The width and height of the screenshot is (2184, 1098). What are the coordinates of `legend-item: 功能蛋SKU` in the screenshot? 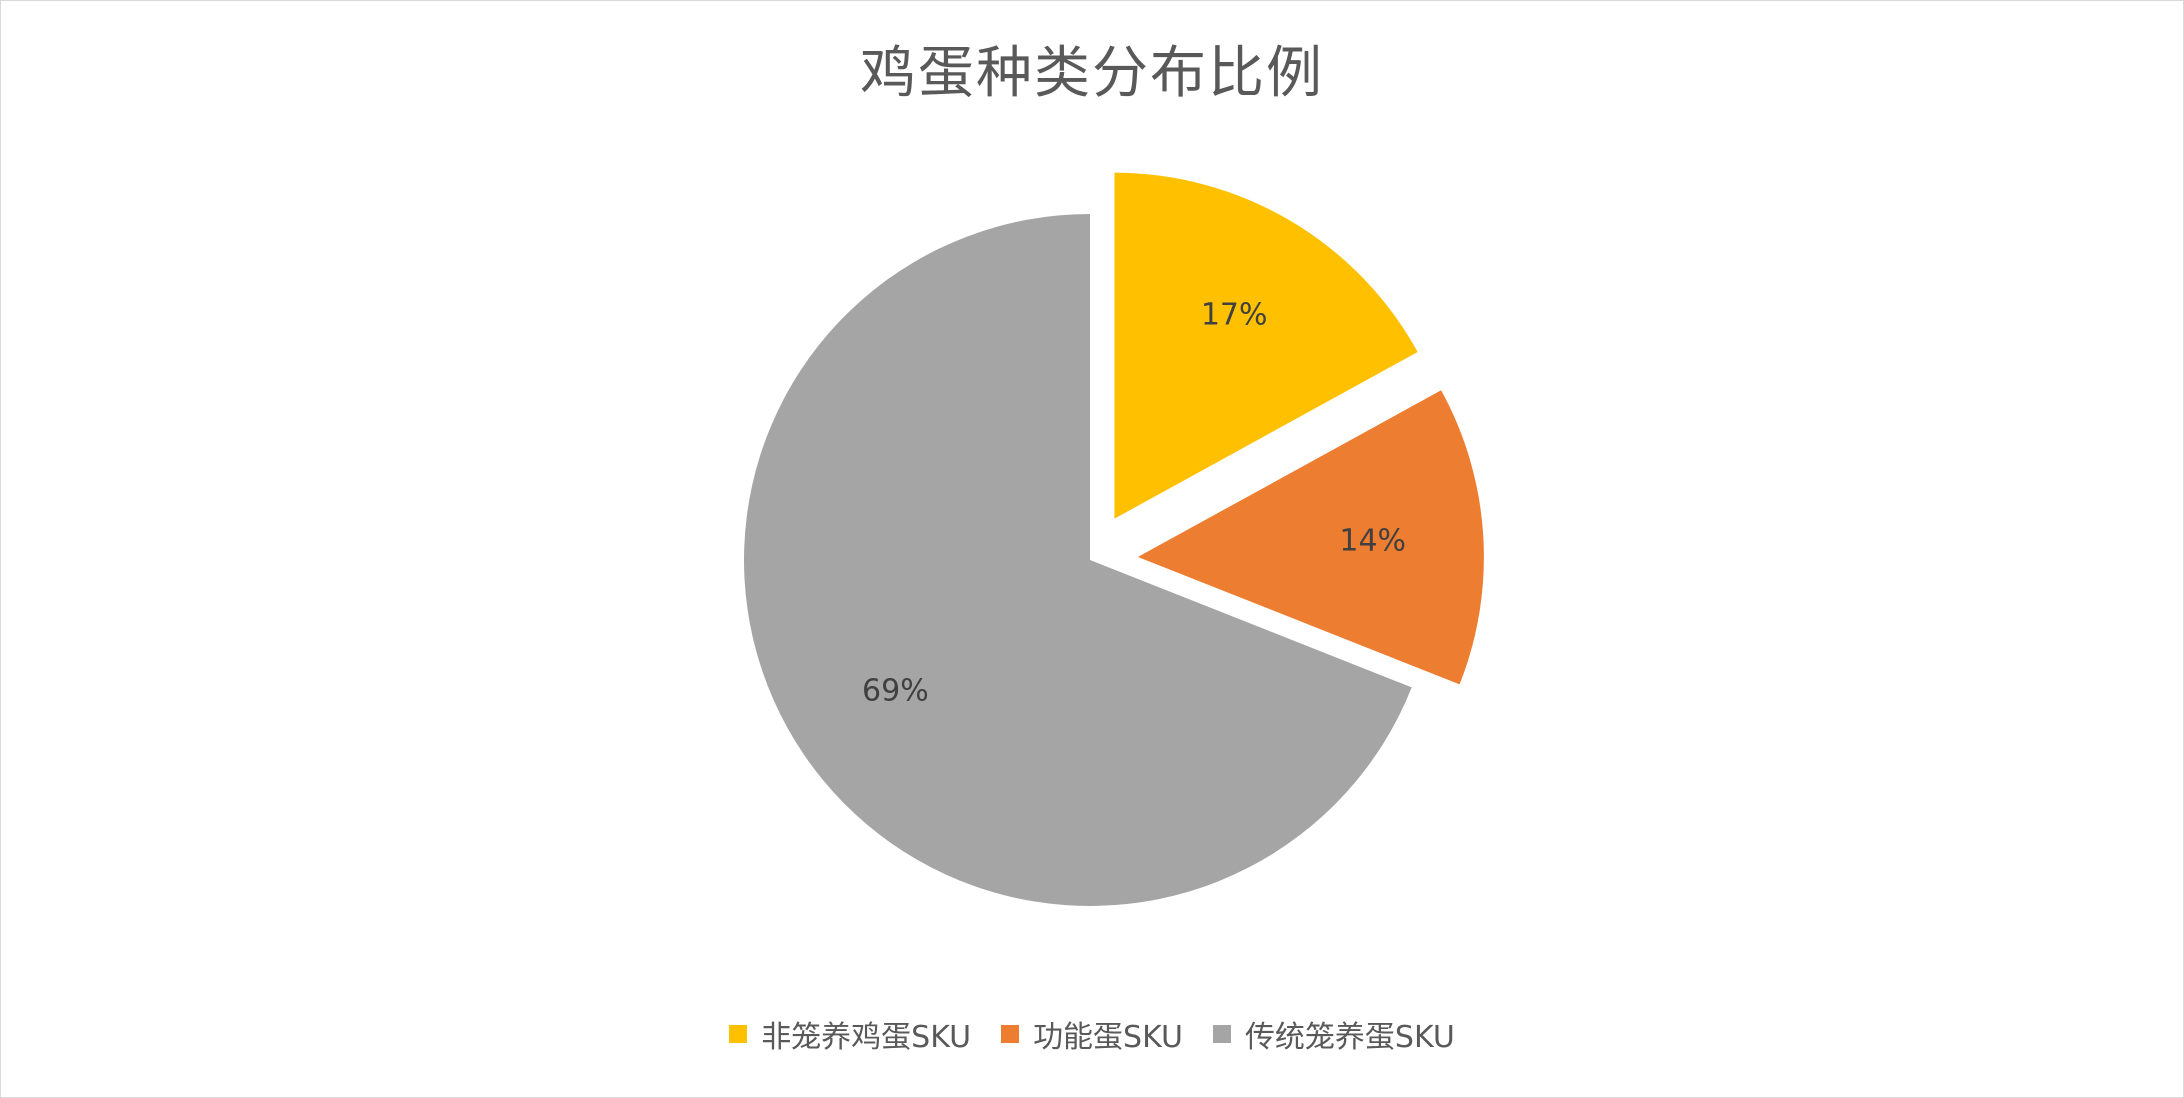 It's located at (1092, 1034).